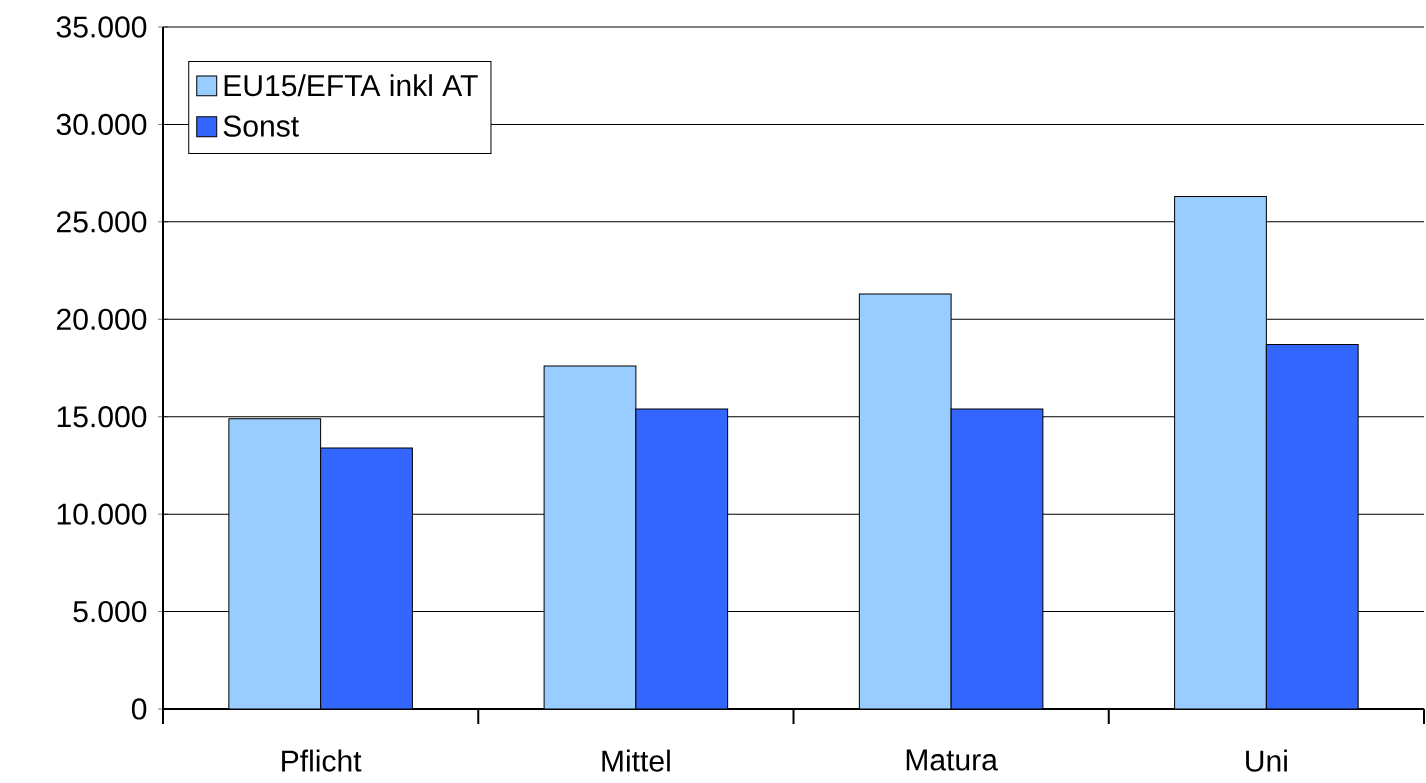  Describe the element at coordinates (1266, 760) in the screenshot. I see `x-tick-label: Uni` at that location.